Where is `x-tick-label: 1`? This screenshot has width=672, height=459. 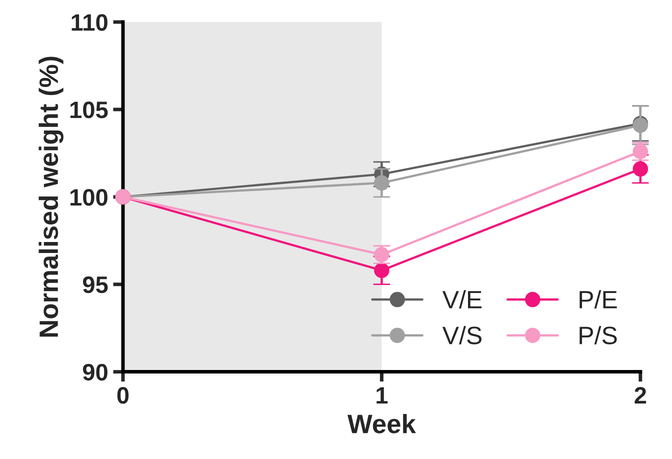
x-tick-label: 1 is located at coordinates (382, 395).